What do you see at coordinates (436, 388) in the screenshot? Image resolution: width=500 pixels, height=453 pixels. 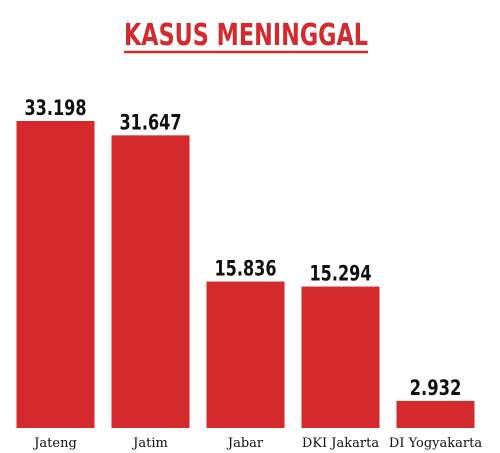 I see `value-label: 2.932` at bounding box center [436, 388].